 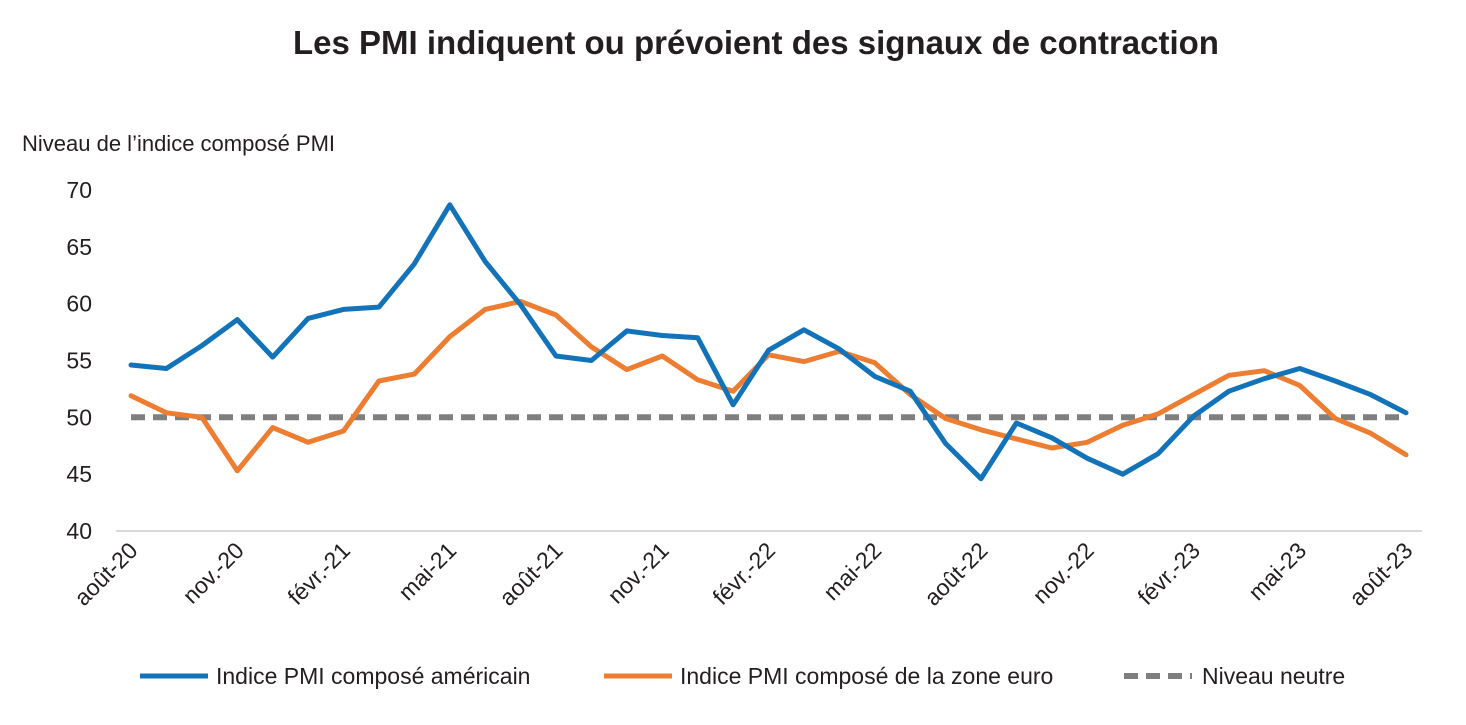 I want to click on legend-label-0: Indice PMI composé américain, so click(x=373, y=676).